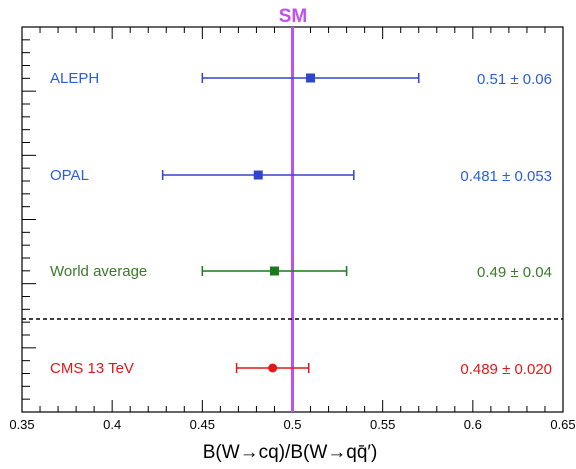 This screenshot has width=576, height=469. Describe the element at coordinates (21, 424) in the screenshot. I see `x-tick-label: 0.35` at that location.